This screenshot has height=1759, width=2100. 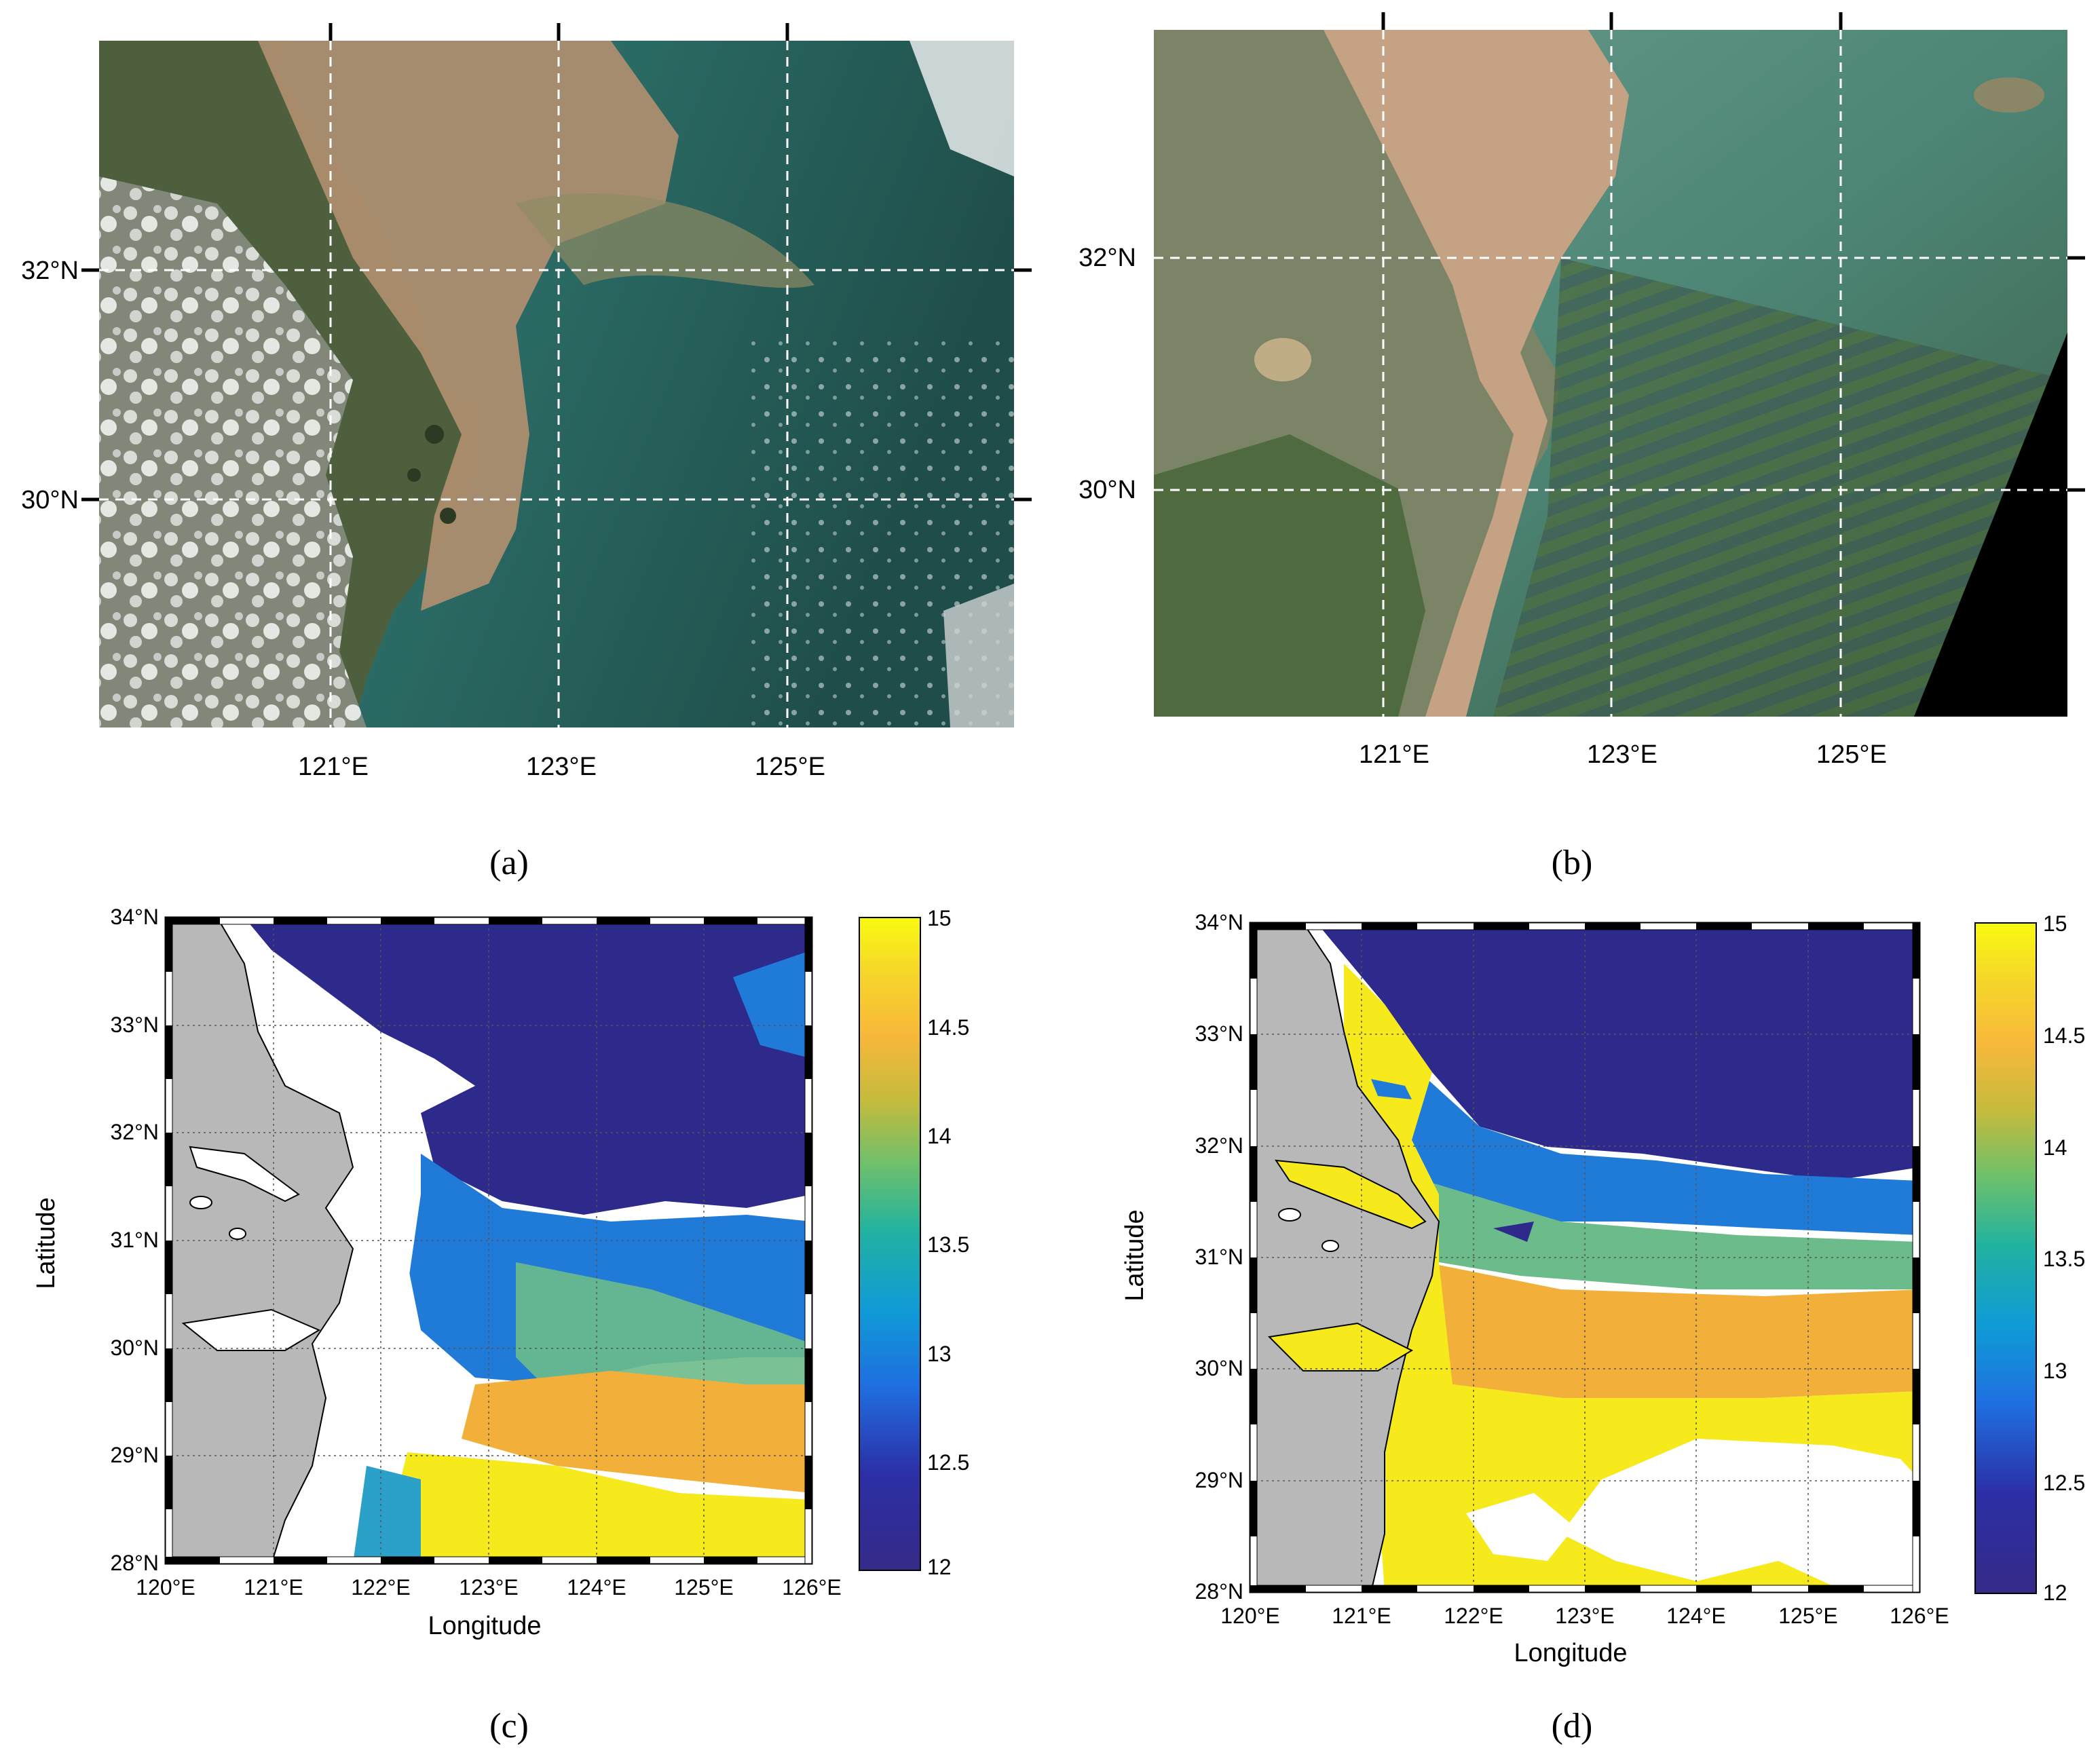 I want to click on panel-d-frame, so click(x=1585, y=1258).